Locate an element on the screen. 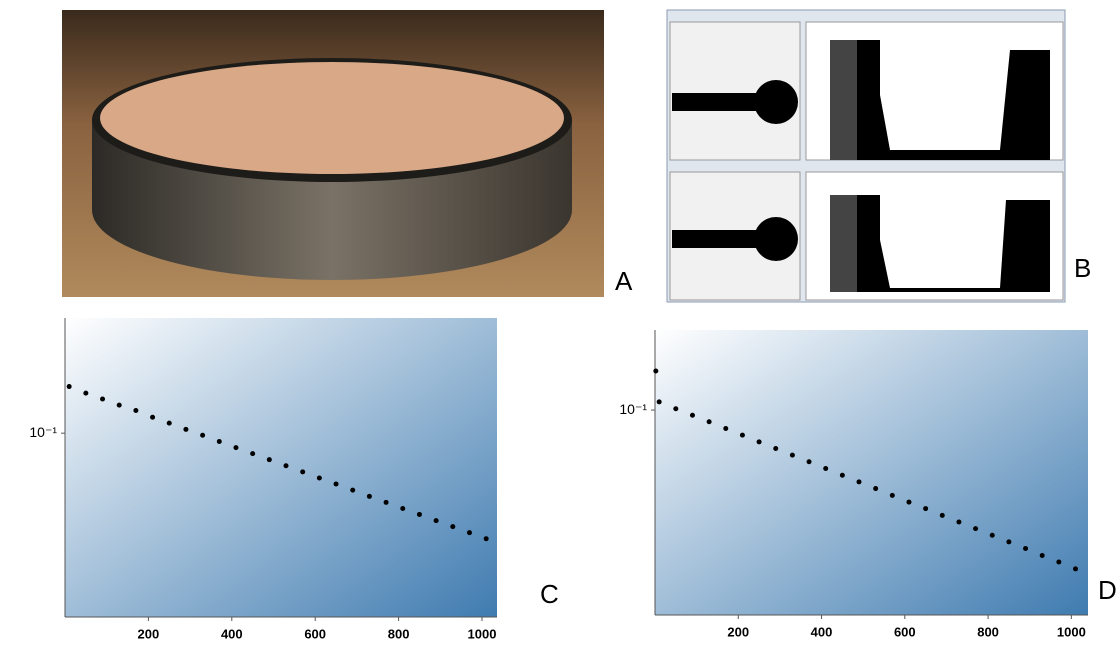 The image size is (1118, 646). panel-label: B is located at coordinates (1082, 268).